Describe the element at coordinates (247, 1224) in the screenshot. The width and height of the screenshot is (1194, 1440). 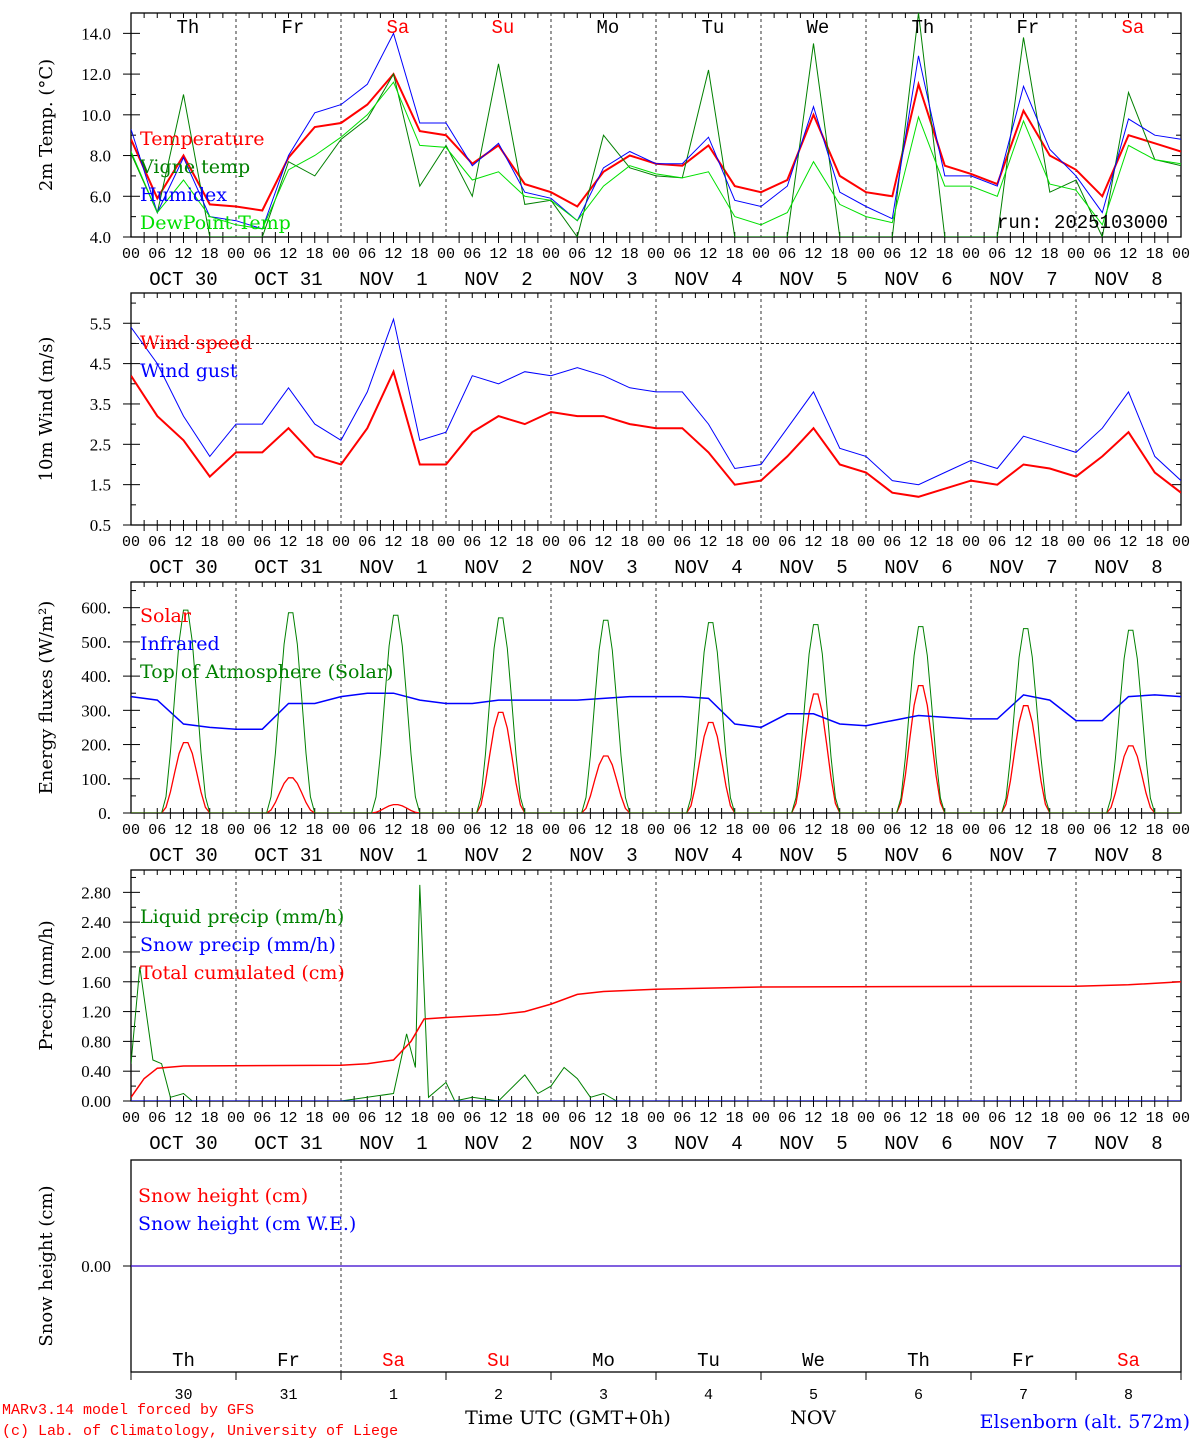
I see `legend-entry: Snow height (cm W.E.)` at that location.